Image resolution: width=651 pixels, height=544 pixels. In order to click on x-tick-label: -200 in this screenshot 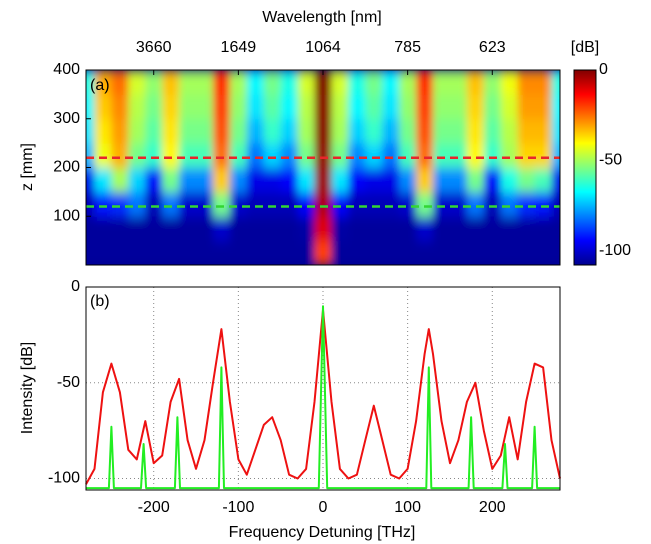, I will do `click(154, 507)`.